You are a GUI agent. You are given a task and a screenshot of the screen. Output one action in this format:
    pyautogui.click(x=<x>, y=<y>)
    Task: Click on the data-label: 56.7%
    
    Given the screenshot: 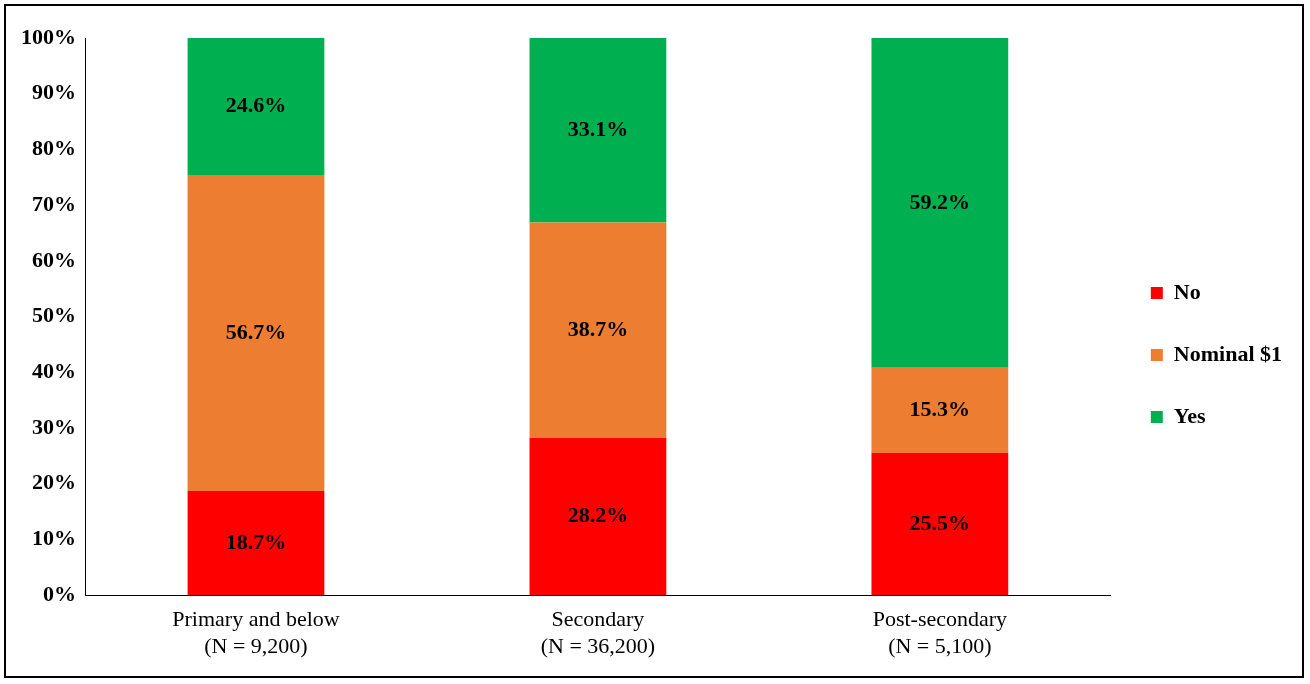 What is the action you would take?
    pyautogui.click(x=256, y=331)
    